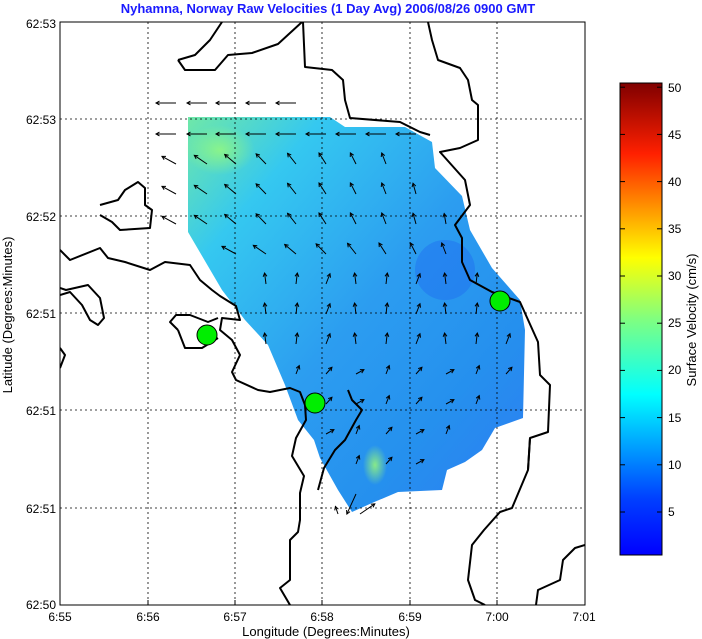 This screenshot has width=702, height=639. I want to click on colorbar-tick-label: 40, so click(675, 182).